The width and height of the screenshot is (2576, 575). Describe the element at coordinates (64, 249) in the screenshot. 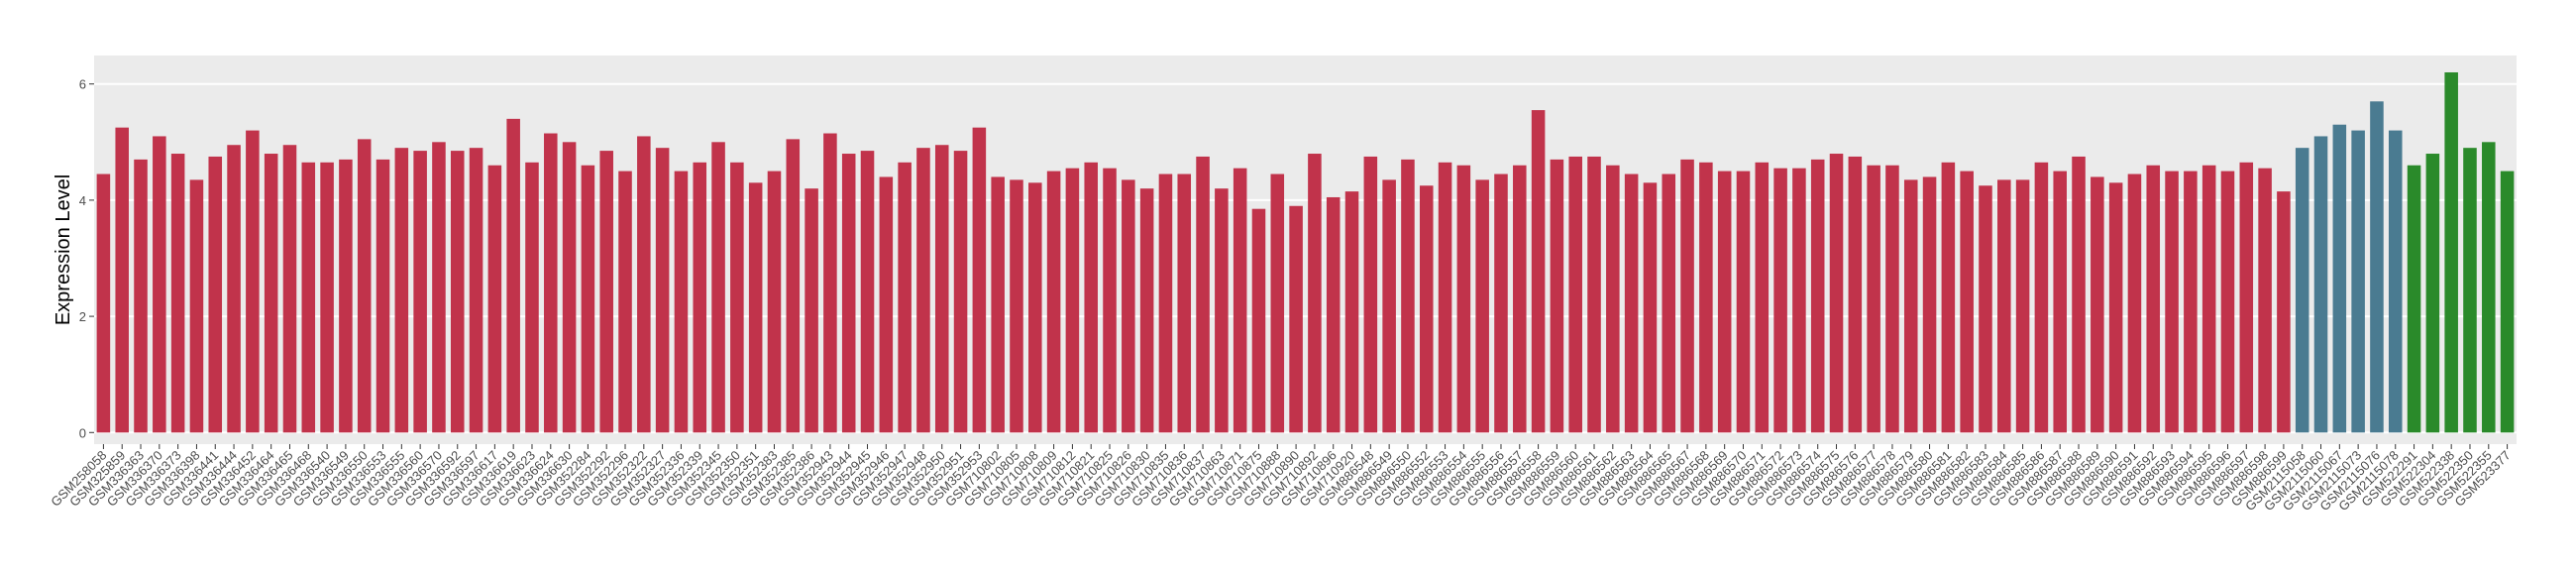

I see `y-axis-title: Expression Level` at that location.